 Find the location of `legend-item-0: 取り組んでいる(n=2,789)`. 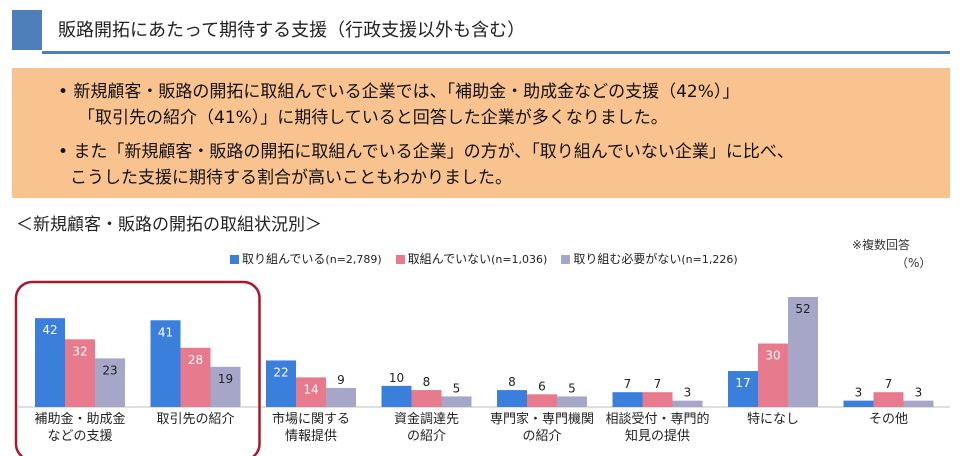

legend-item-0: 取り組んでいる(n=2,789) is located at coordinates (306, 258).